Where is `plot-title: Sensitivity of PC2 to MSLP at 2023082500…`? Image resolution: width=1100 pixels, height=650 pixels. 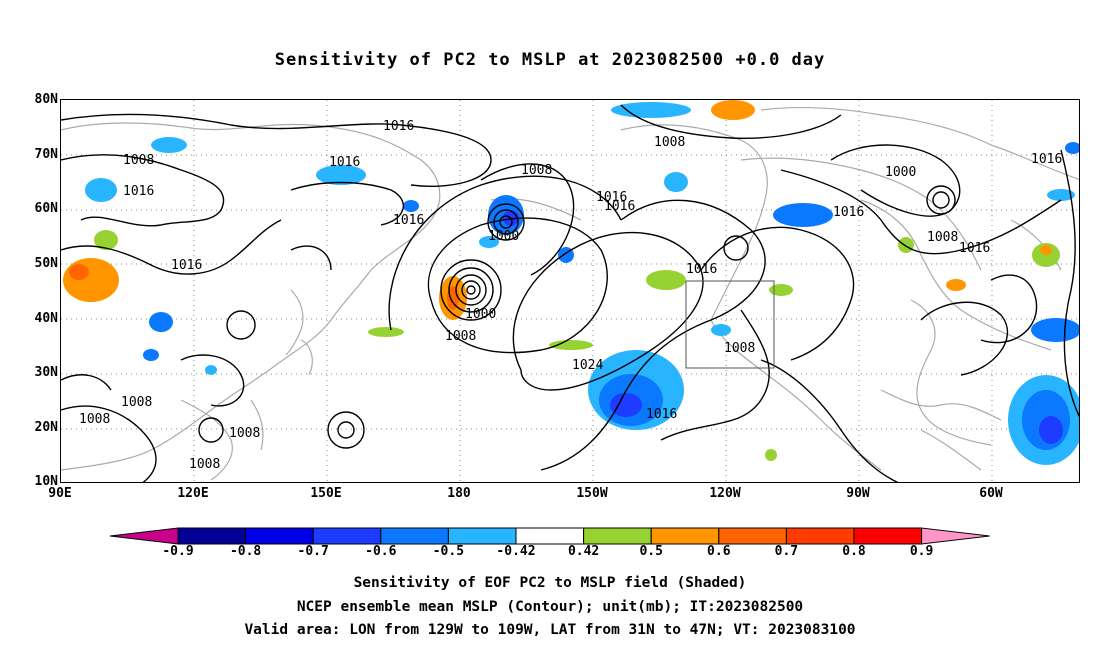 plot-title: Sensitivity of PC2 to MSLP at 2023082500… is located at coordinates (550, 60).